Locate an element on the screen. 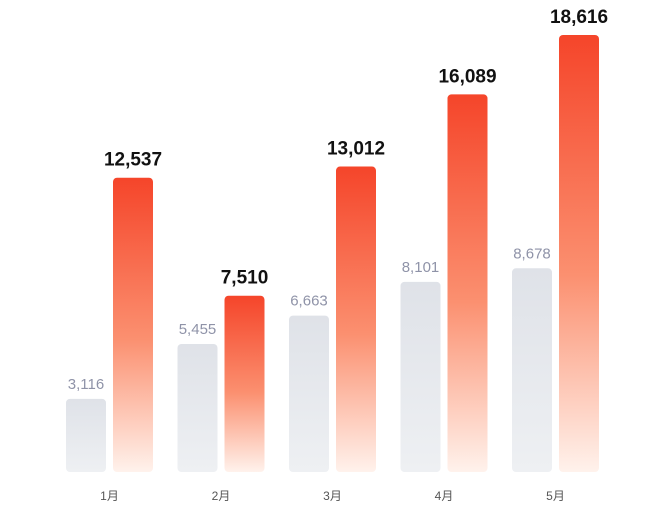 This screenshot has height=528, width=664. data-label-grey-4: 8,101 is located at coordinates (421, 267).